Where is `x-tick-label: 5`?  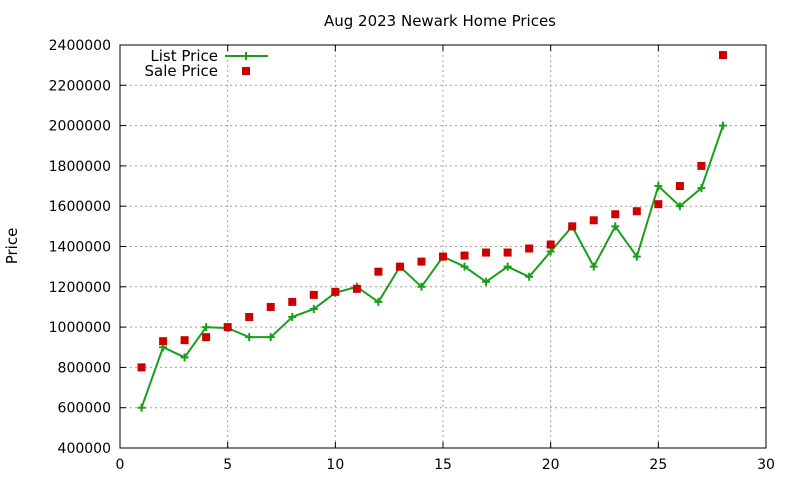
x-tick-label: 5 is located at coordinates (227, 465).